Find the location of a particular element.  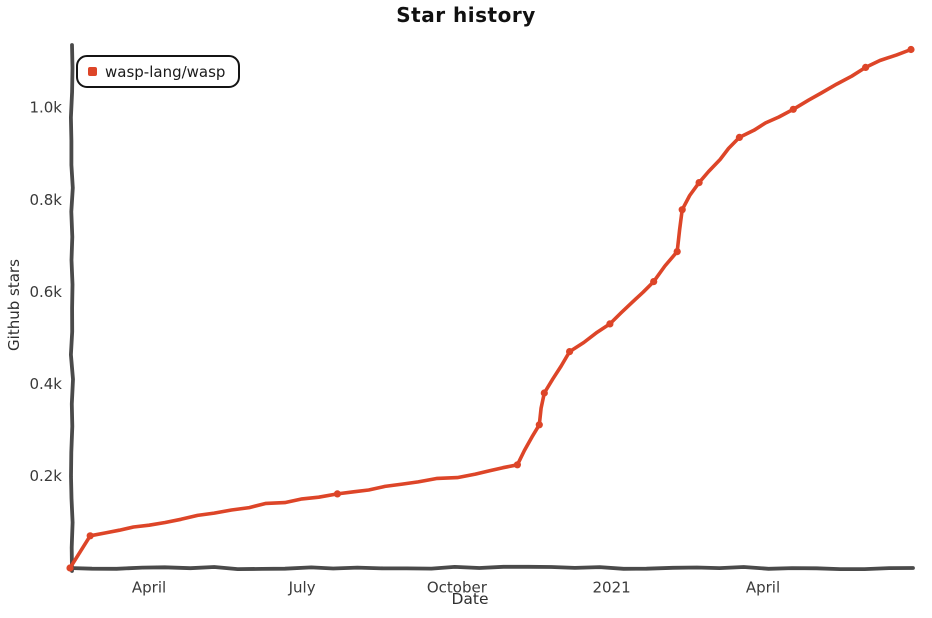

y-tick-label: 0.8k is located at coordinates (45, 200).